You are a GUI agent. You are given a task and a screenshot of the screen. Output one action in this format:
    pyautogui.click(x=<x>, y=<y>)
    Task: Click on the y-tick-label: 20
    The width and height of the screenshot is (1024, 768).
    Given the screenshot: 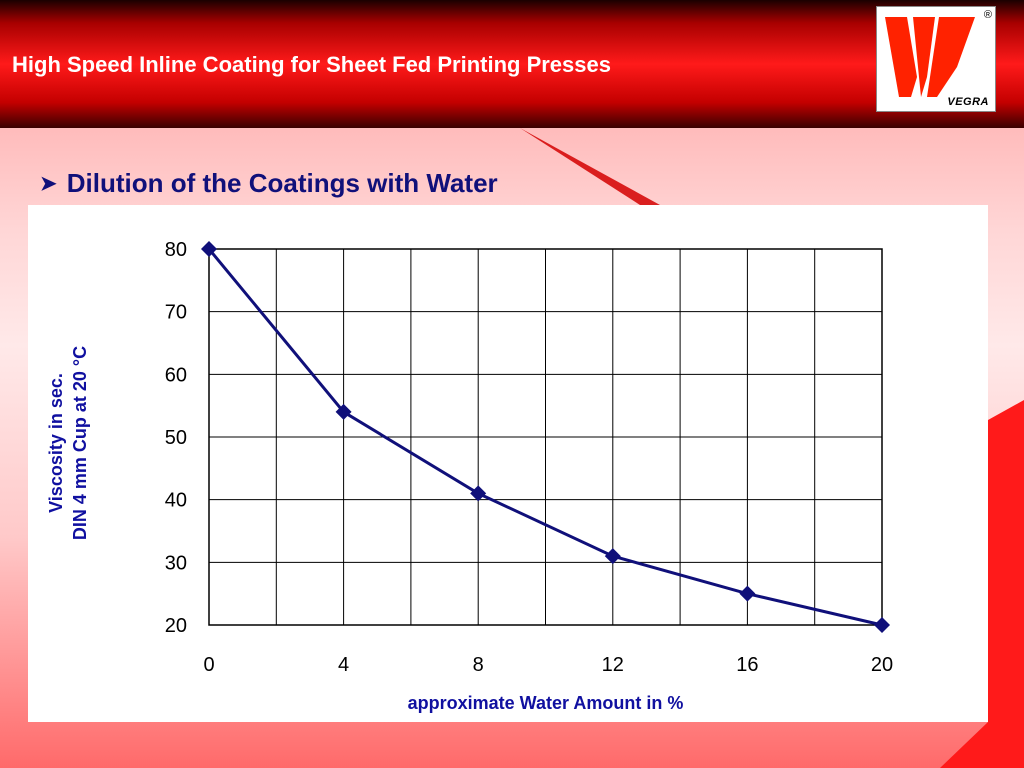 What is the action you would take?
    pyautogui.click(x=176, y=626)
    